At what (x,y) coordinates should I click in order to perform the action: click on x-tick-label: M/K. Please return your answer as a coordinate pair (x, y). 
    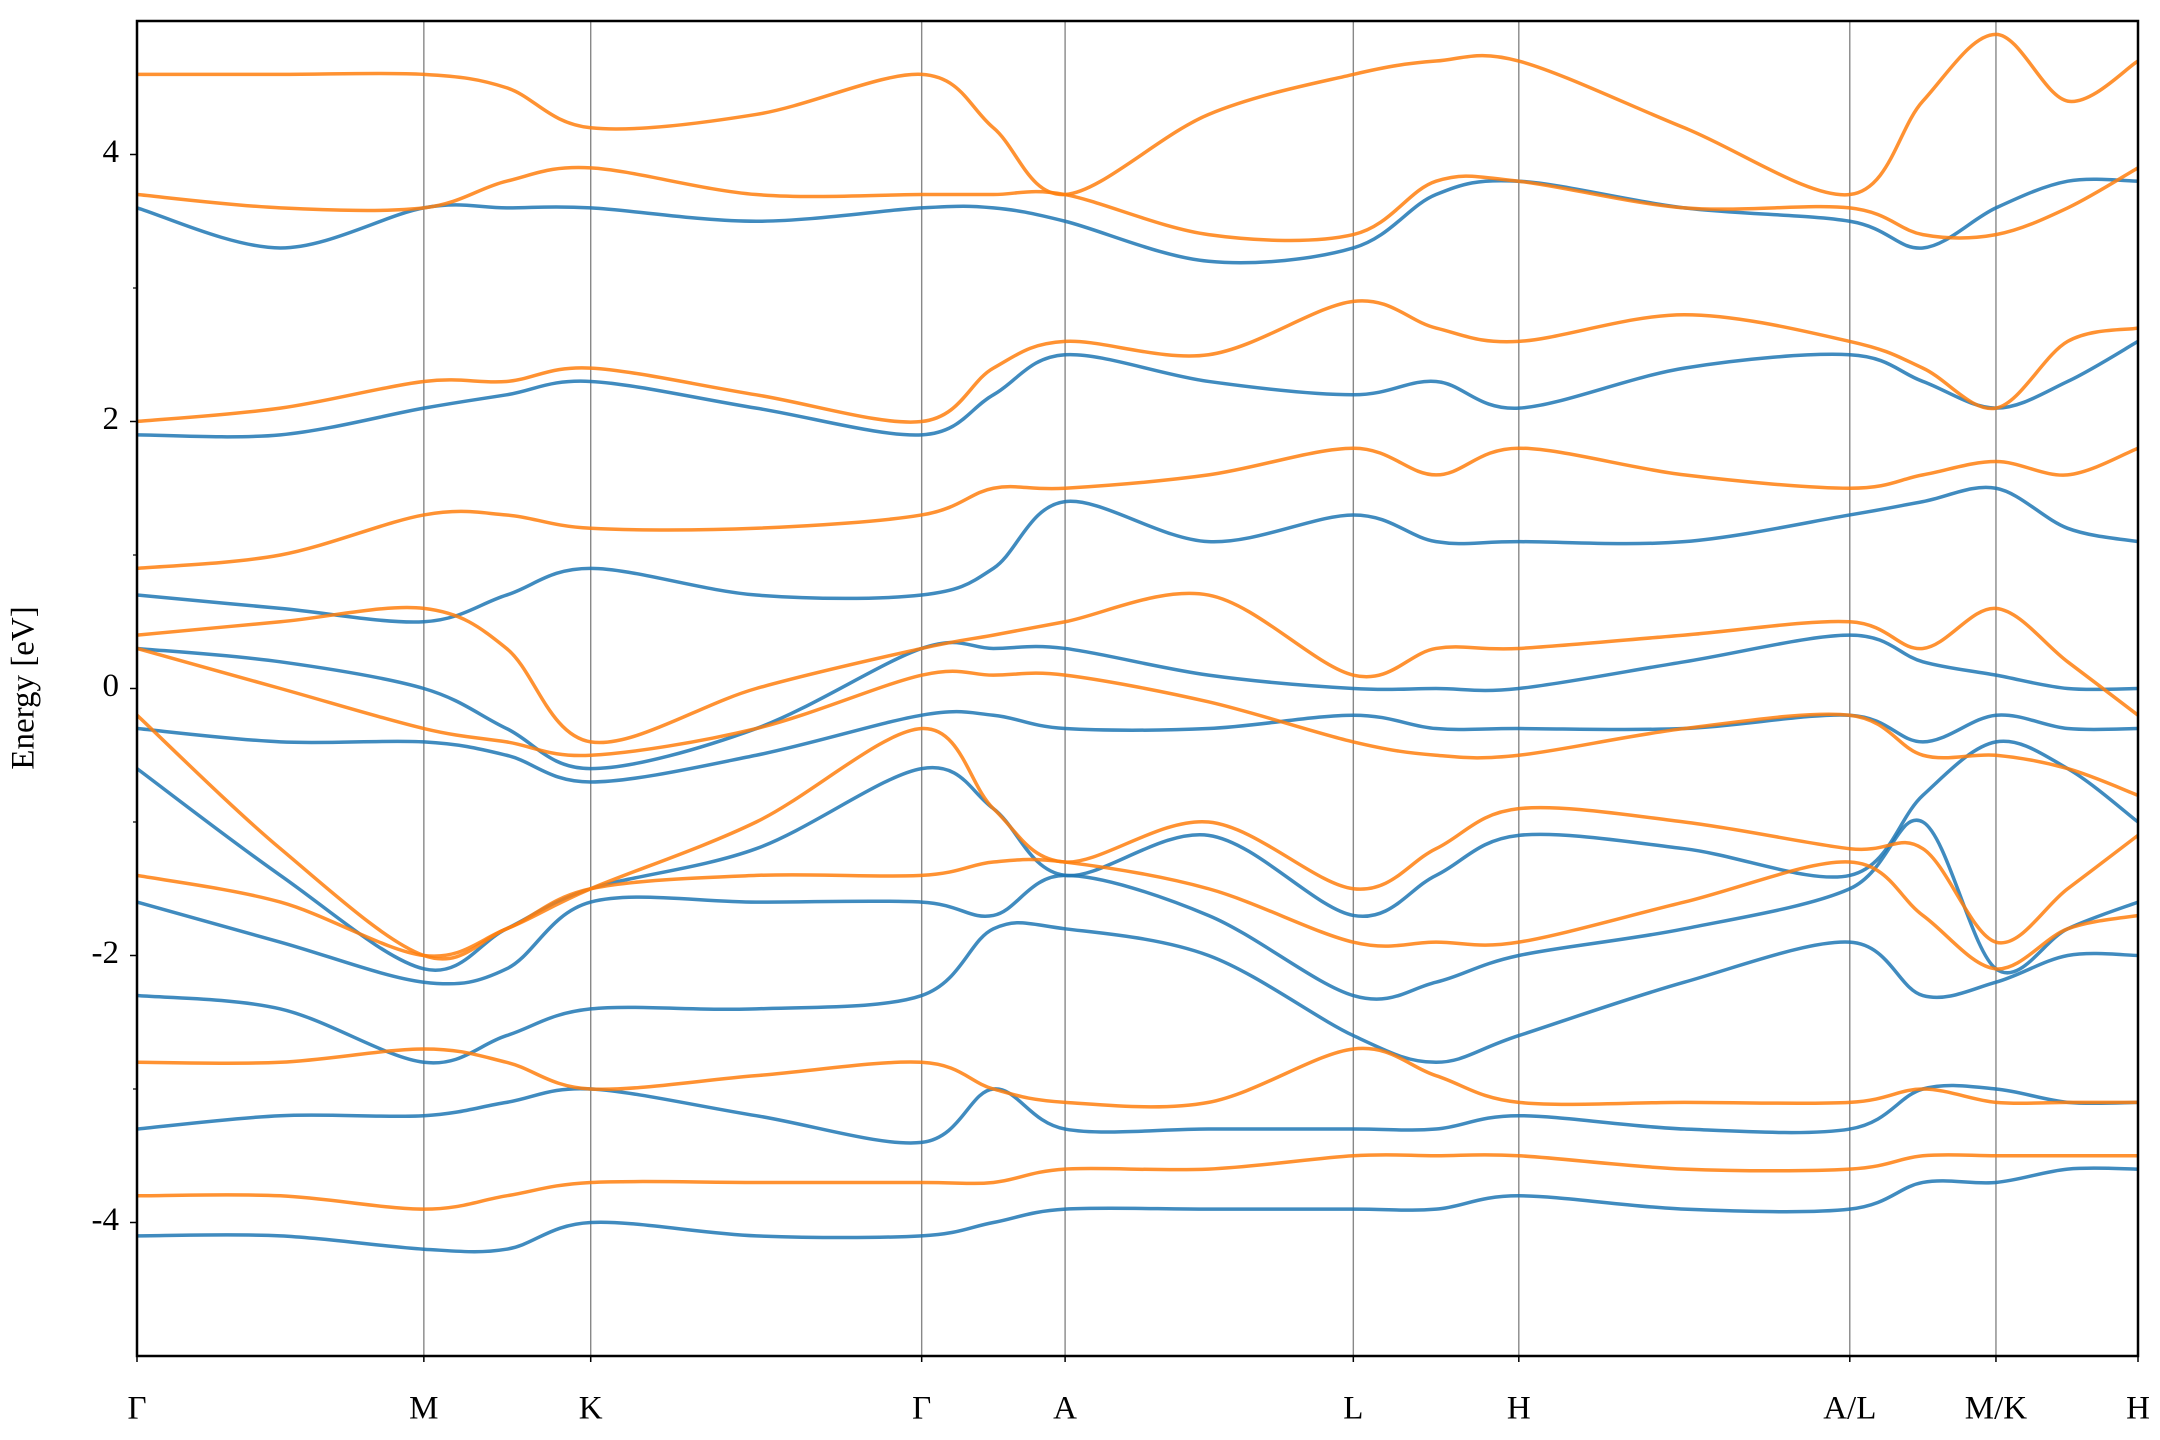
    Looking at the image, I should click on (1996, 1409).